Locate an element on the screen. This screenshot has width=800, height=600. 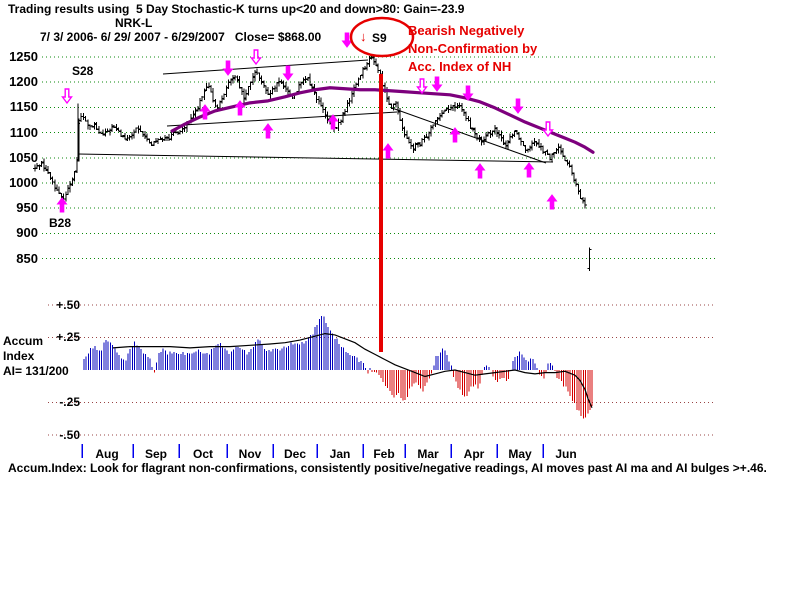
price-tick-1250: 1250 is located at coordinates (23, 56).